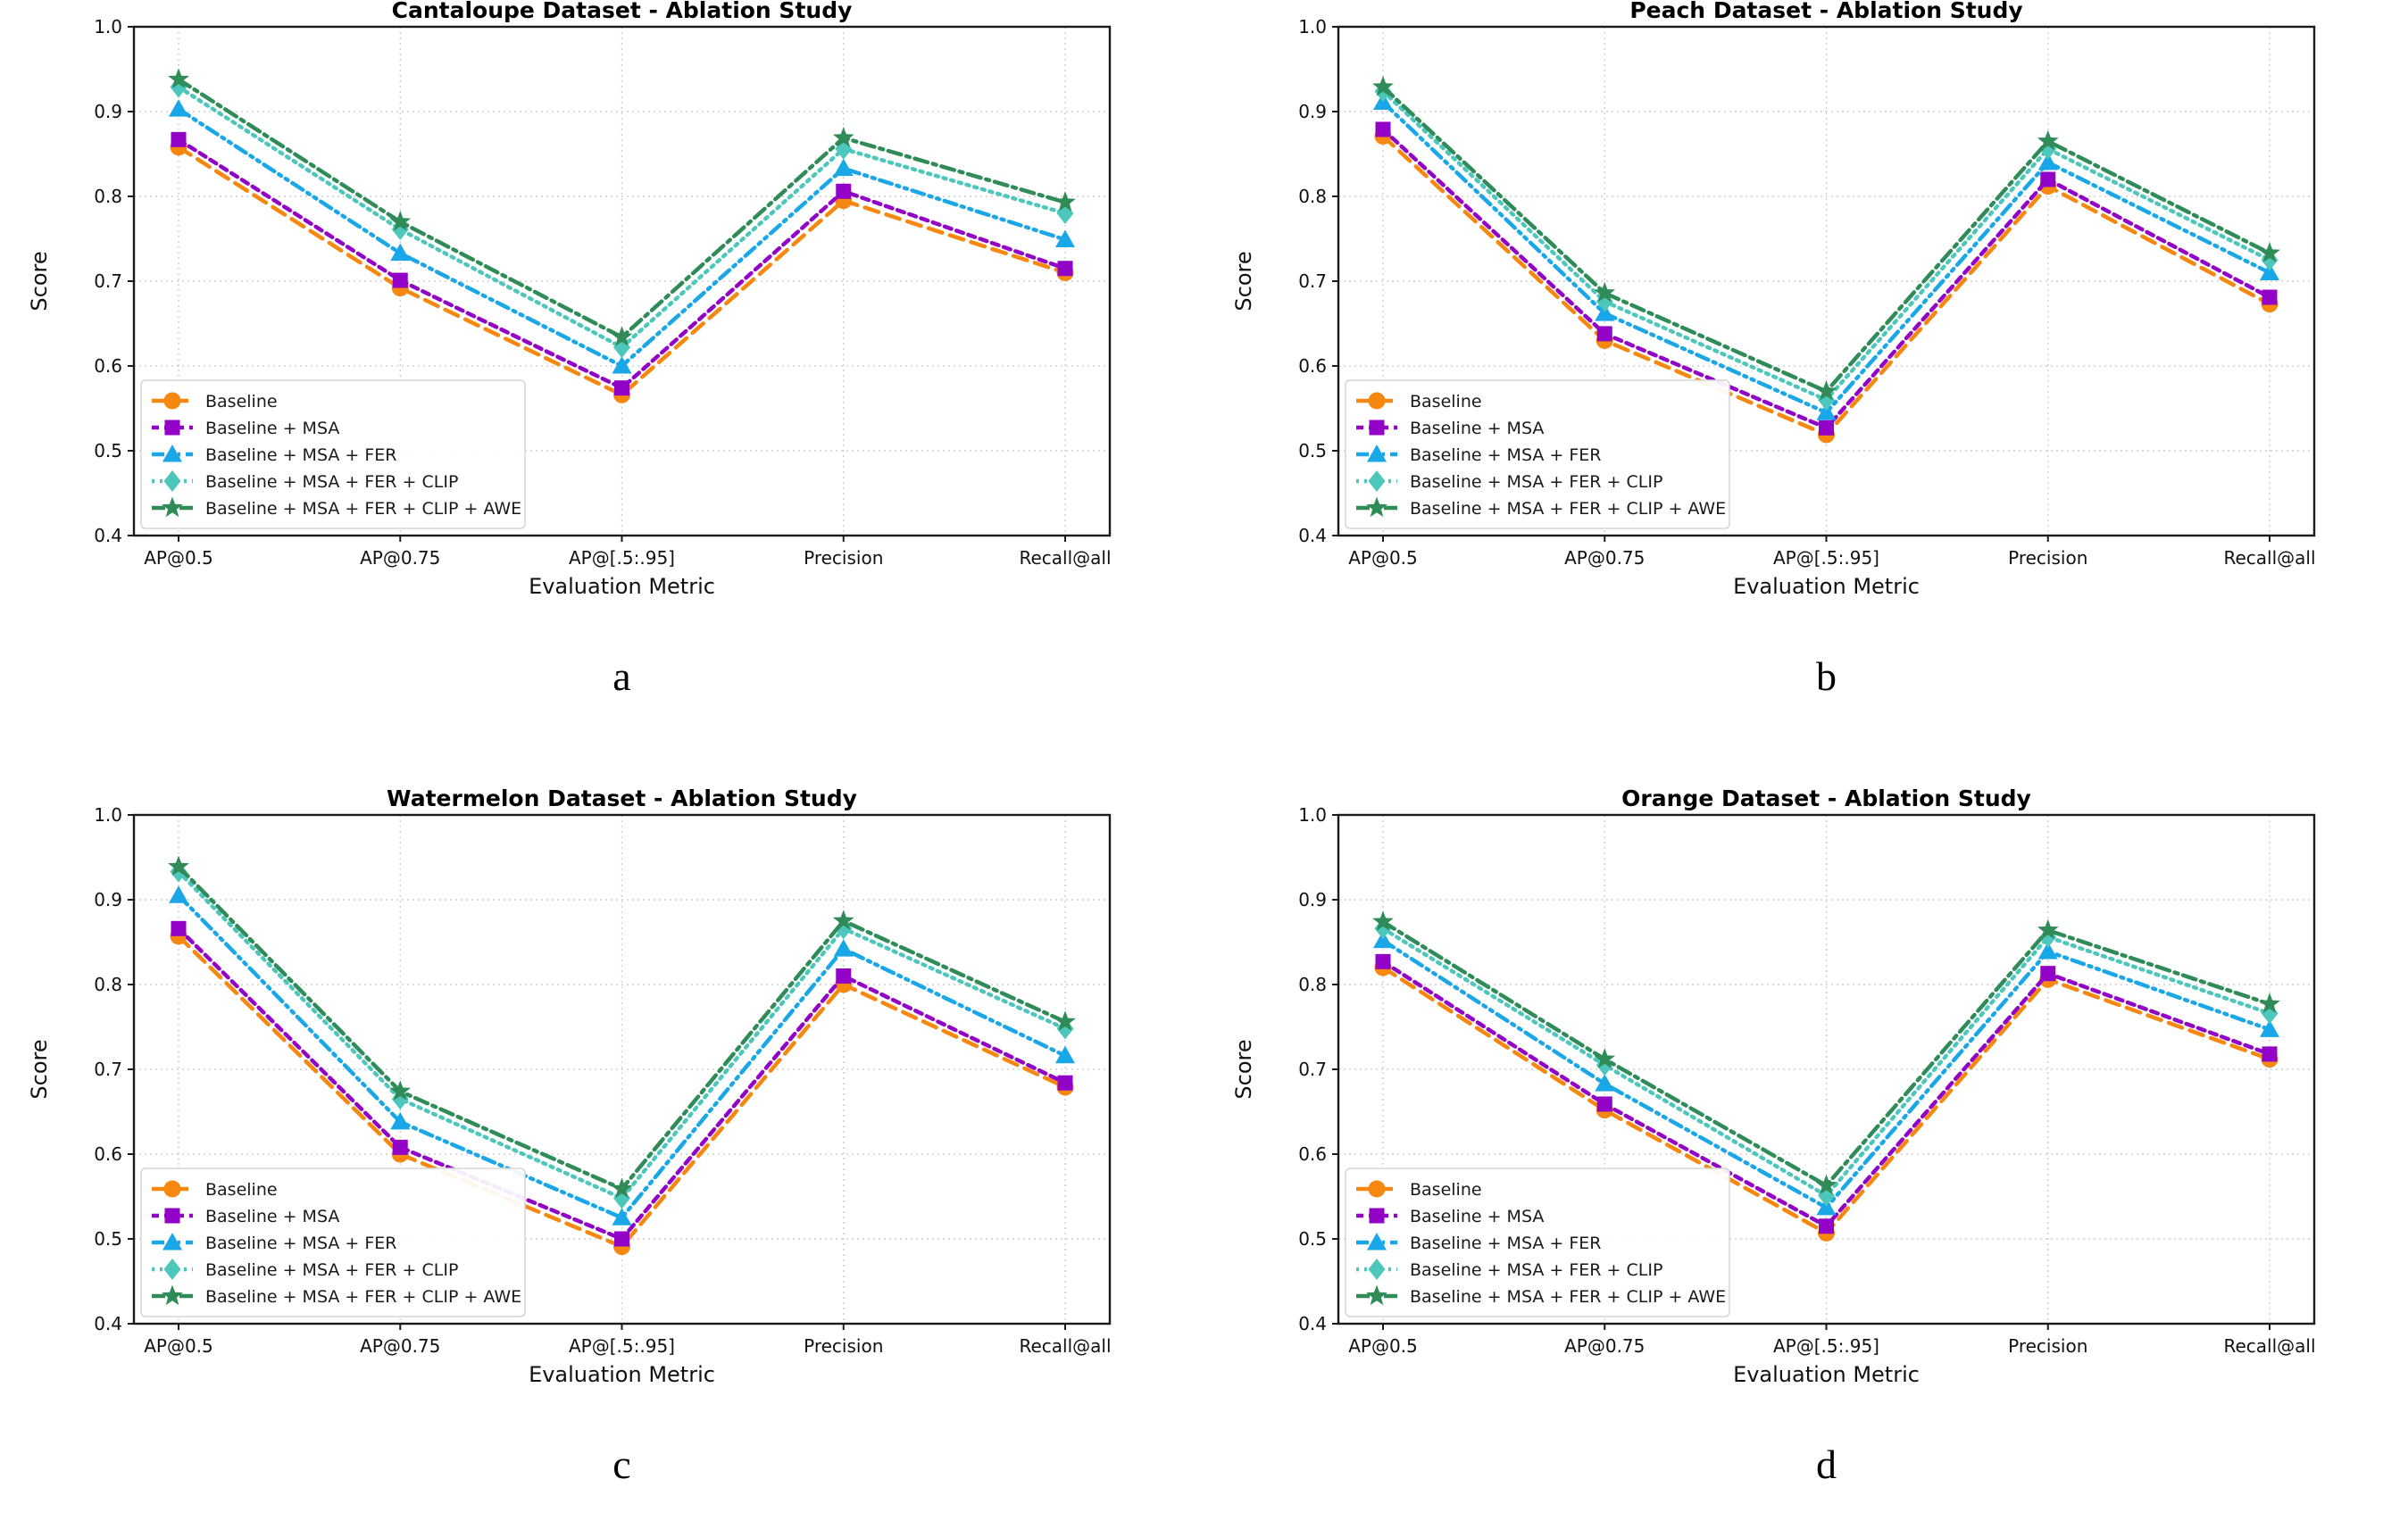 Image resolution: width=2408 pixels, height=1529 pixels. I want to click on y-tick-label: 0.7, so click(1312, 281).